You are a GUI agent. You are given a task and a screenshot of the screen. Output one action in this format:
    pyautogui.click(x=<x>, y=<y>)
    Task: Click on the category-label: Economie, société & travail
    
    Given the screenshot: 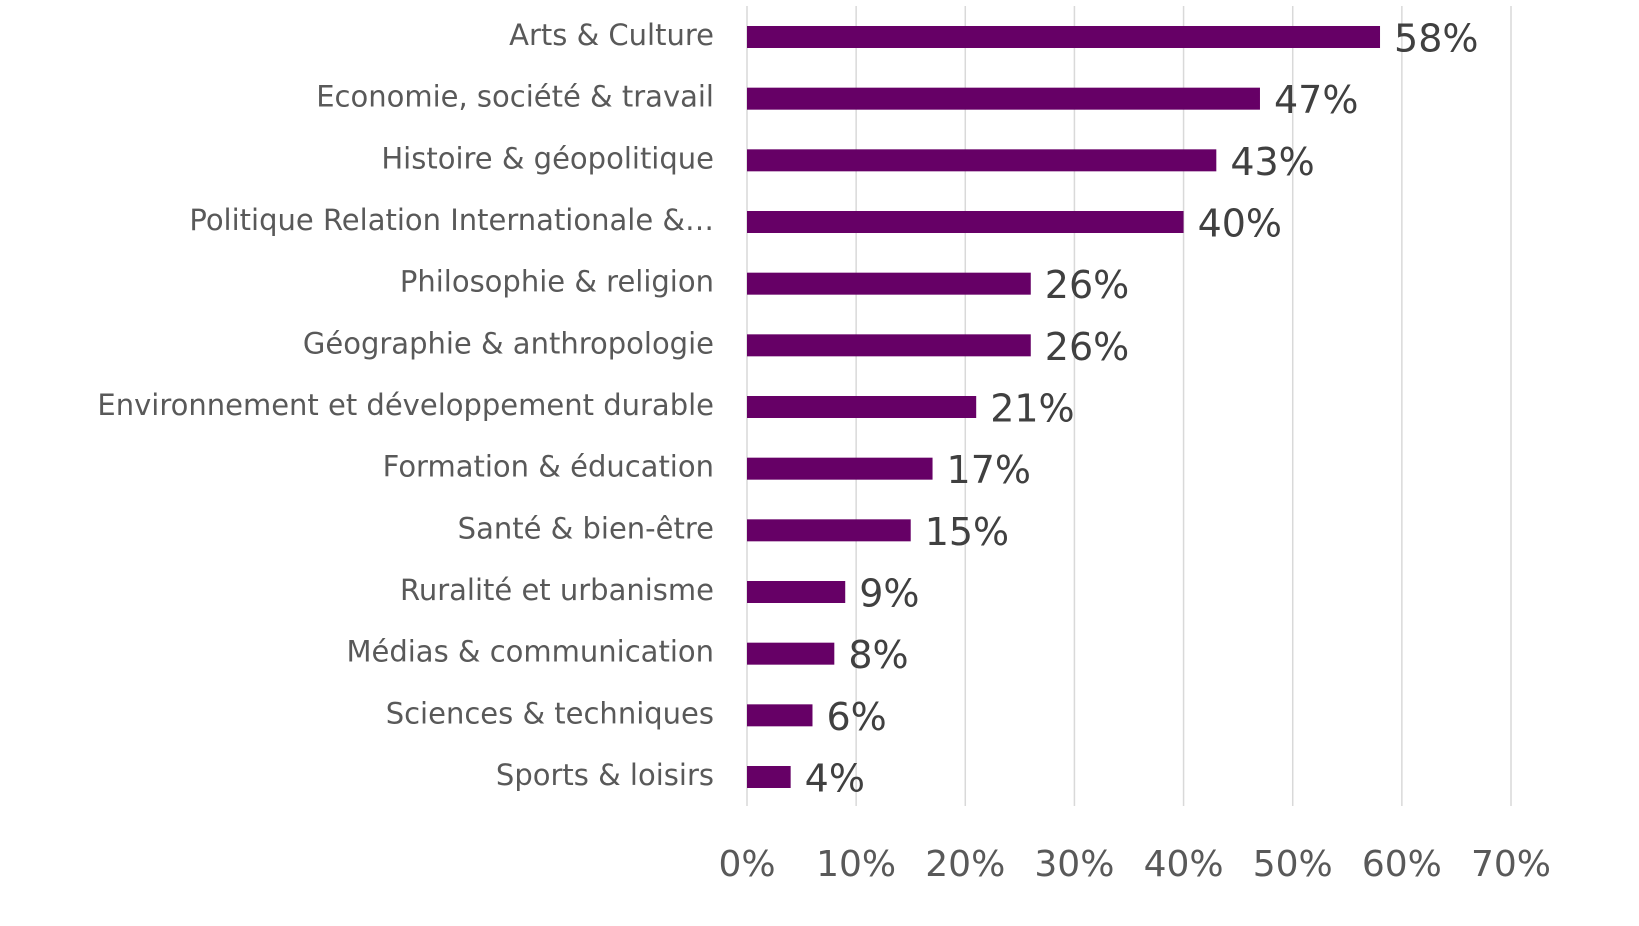 What is the action you would take?
    pyautogui.click(x=515, y=97)
    